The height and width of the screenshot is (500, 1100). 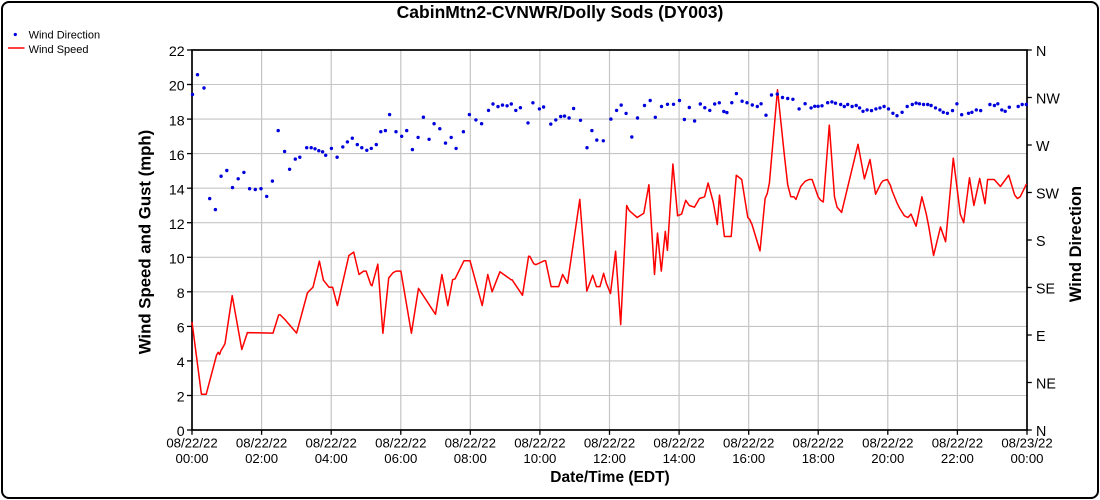 What do you see at coordinates (609, 477) in the screenshot?
I see `svg-text: Date/Time (EDT)` at bounding box center [609, 477].